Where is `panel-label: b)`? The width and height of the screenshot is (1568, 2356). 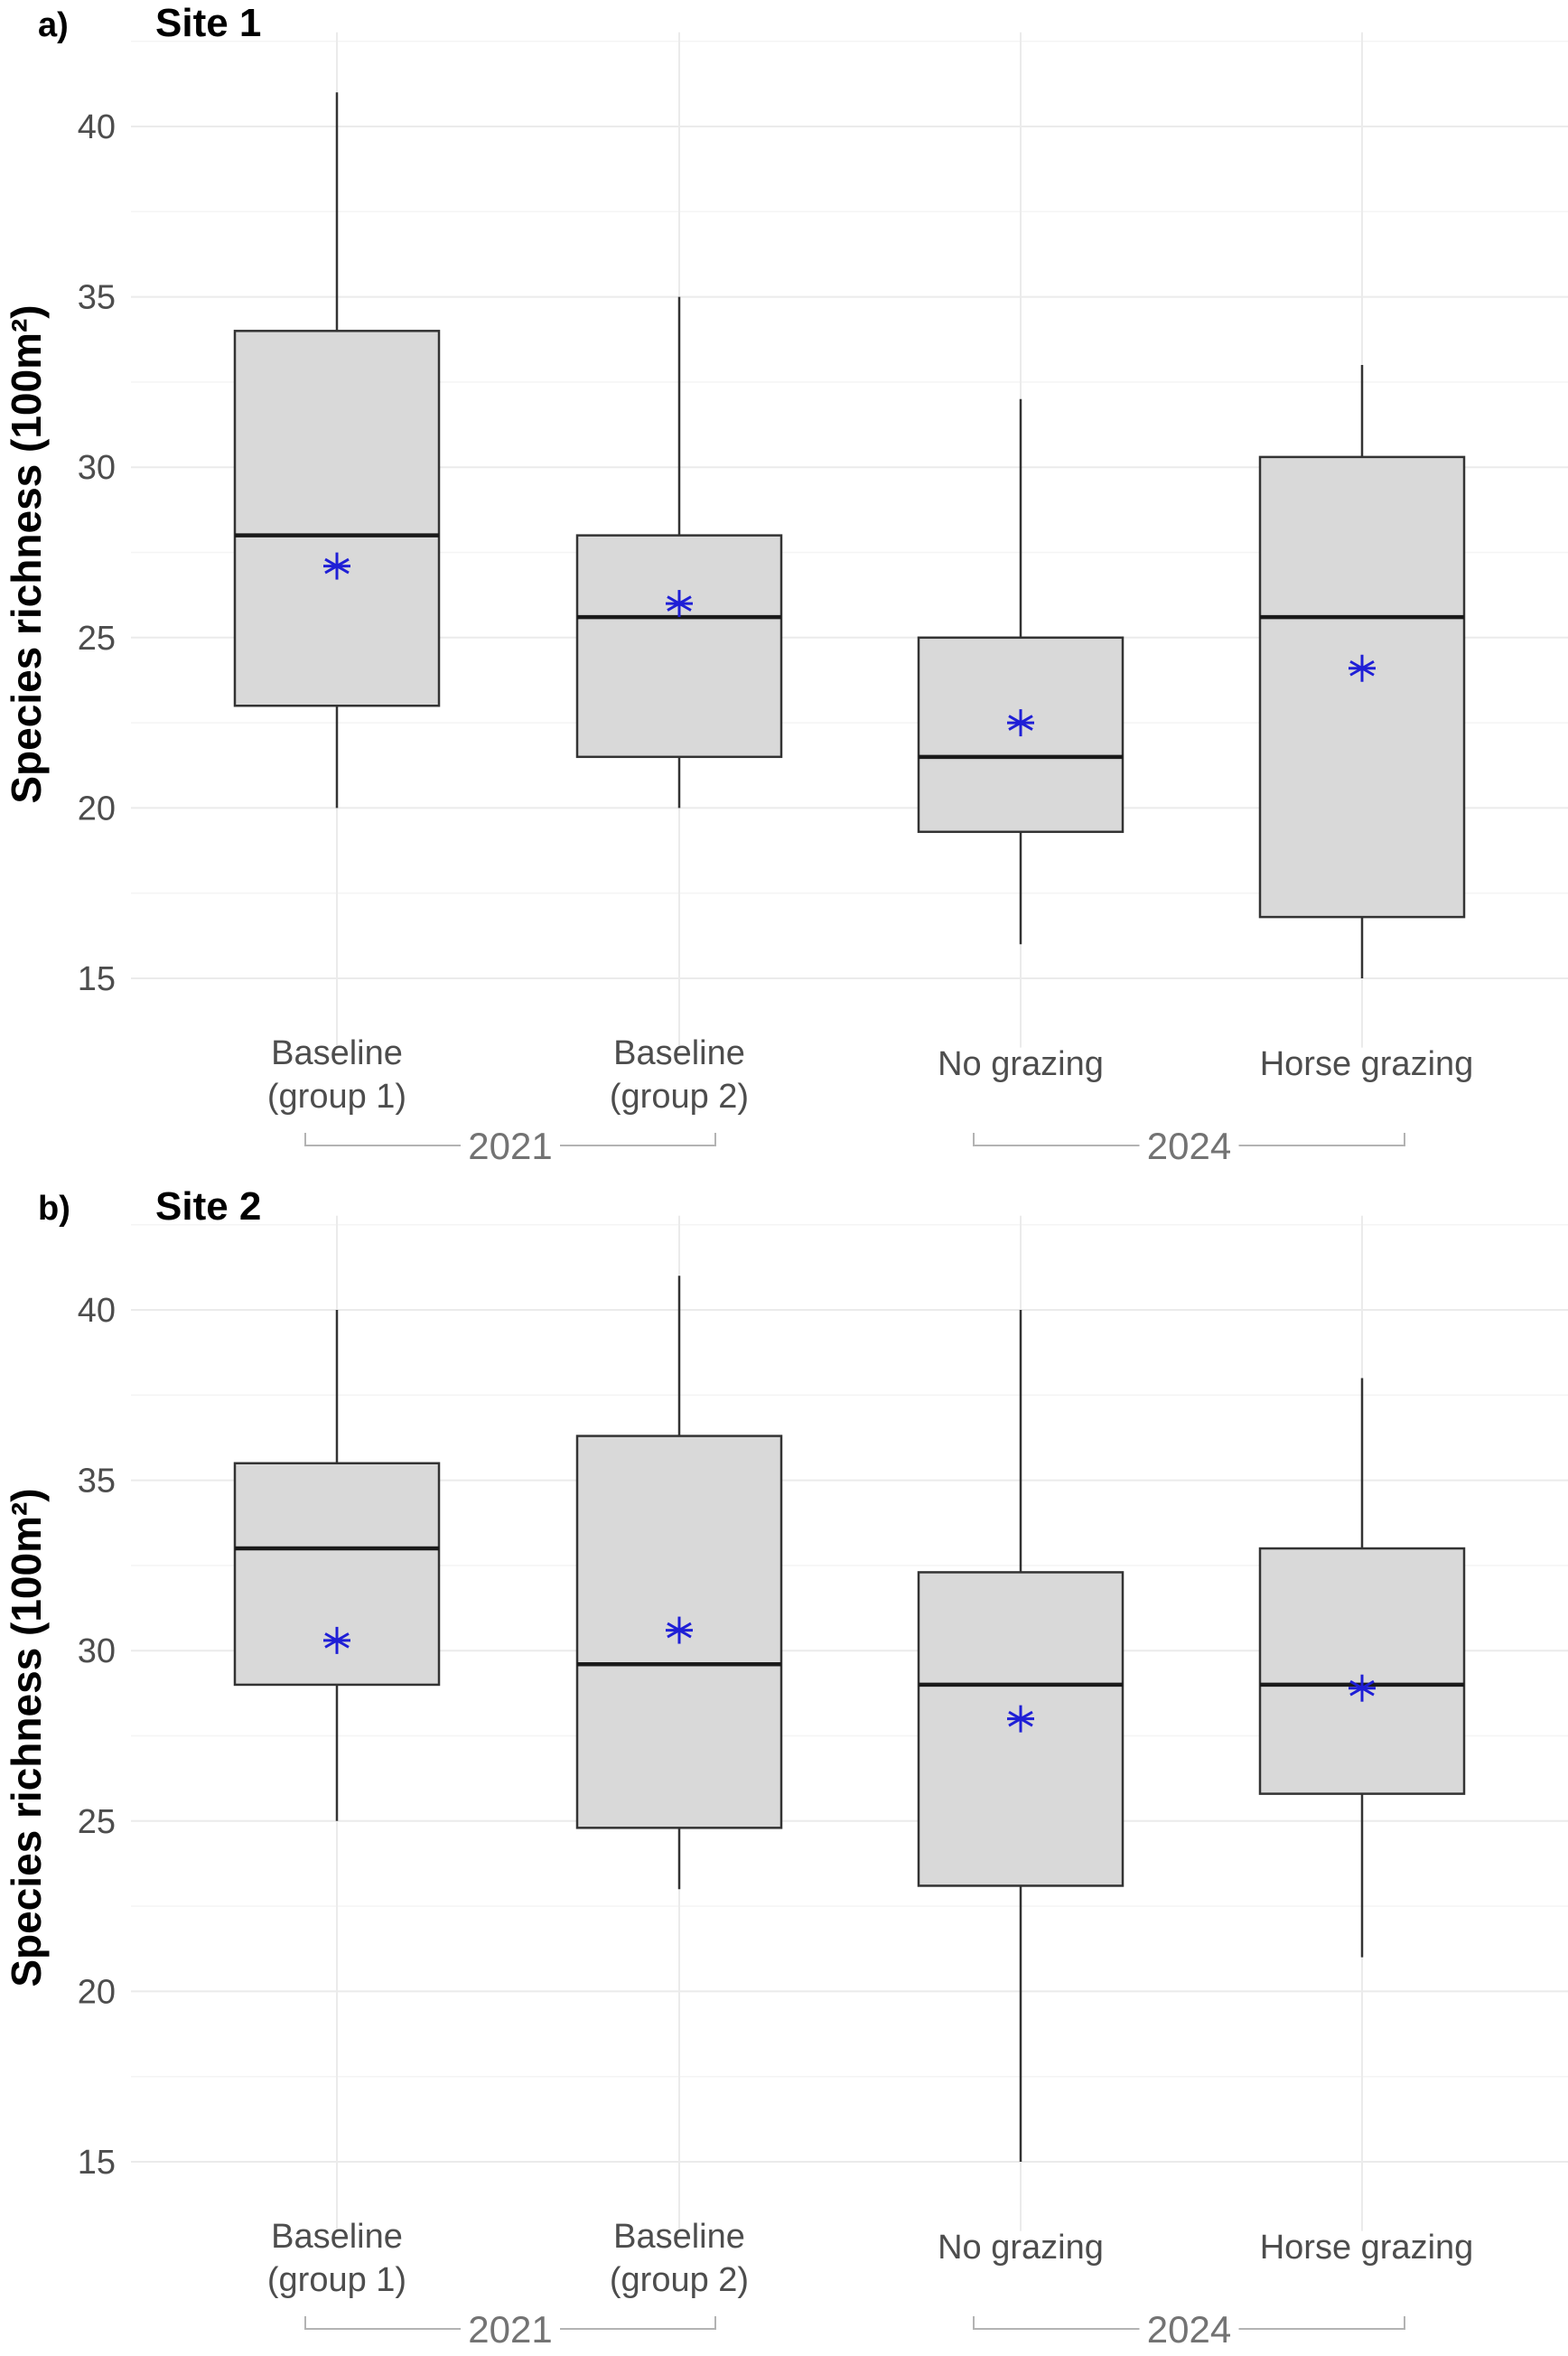
panel-label: b) is located at coordinates (54, 1209).